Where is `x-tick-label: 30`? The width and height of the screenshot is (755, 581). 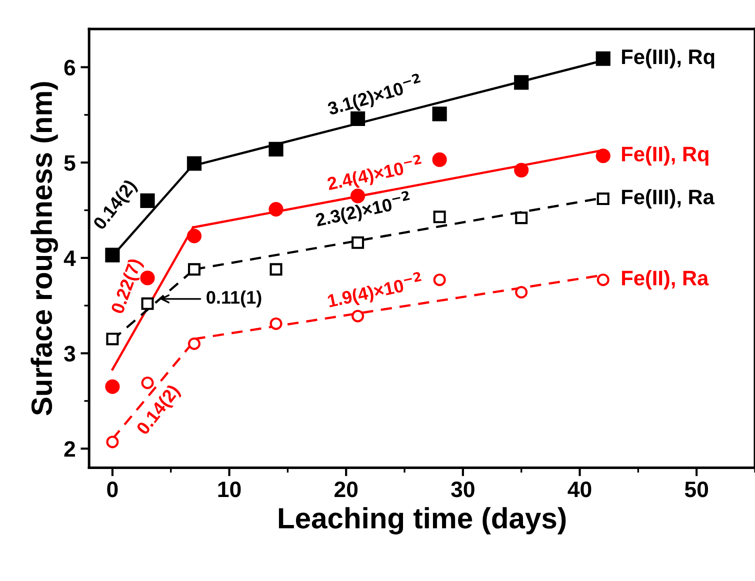
x-tick-label: 30 is located at coordinates (462, 489).